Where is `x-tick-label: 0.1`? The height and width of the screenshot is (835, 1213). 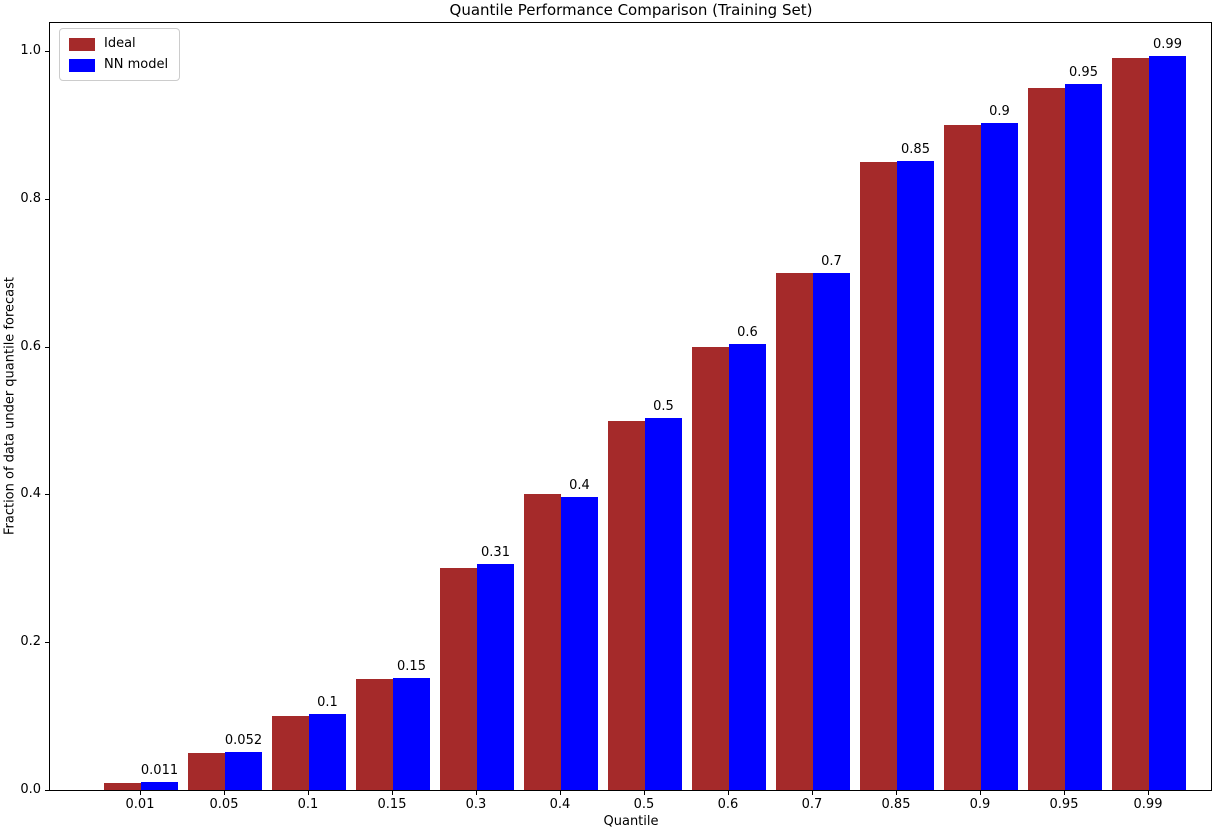
x-tick-label: 0.1 is located at coordinates (308, 804).